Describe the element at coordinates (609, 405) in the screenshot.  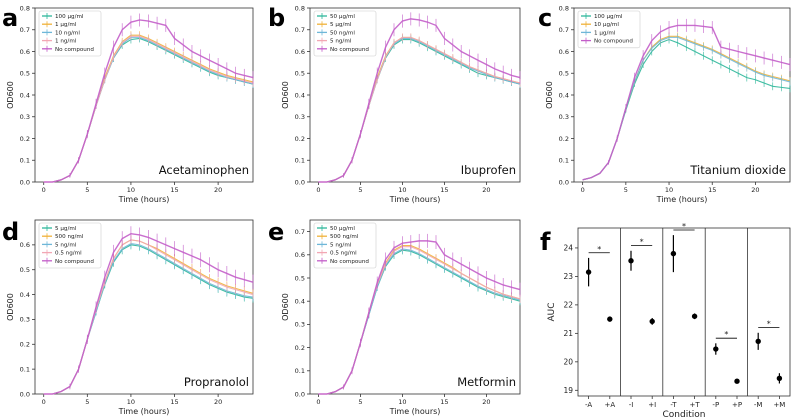
I see `x-tick-label: +A` at that location.